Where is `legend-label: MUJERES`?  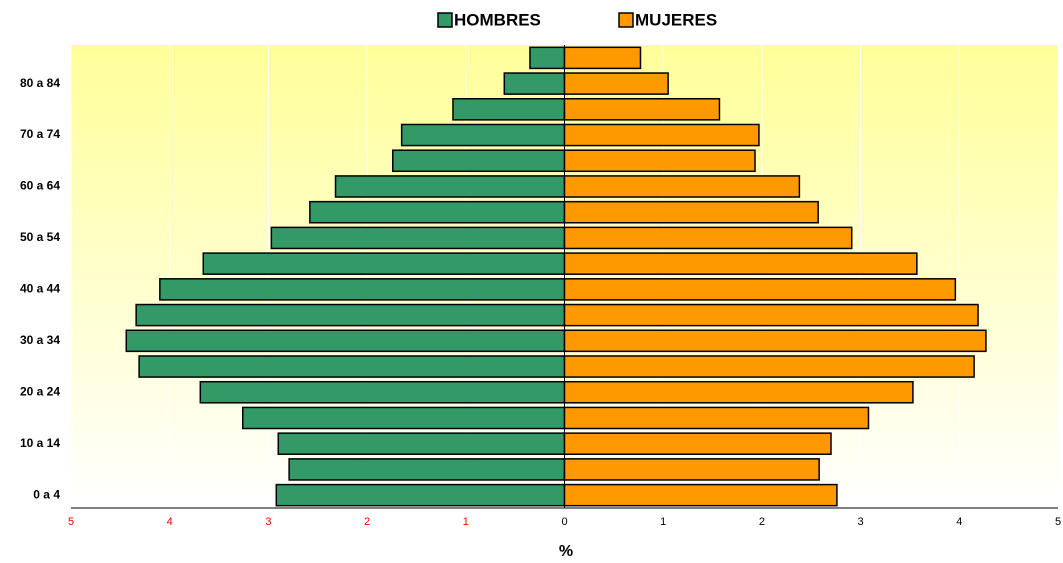
legend-label: MUJERES is located at coordinates (676, 19).